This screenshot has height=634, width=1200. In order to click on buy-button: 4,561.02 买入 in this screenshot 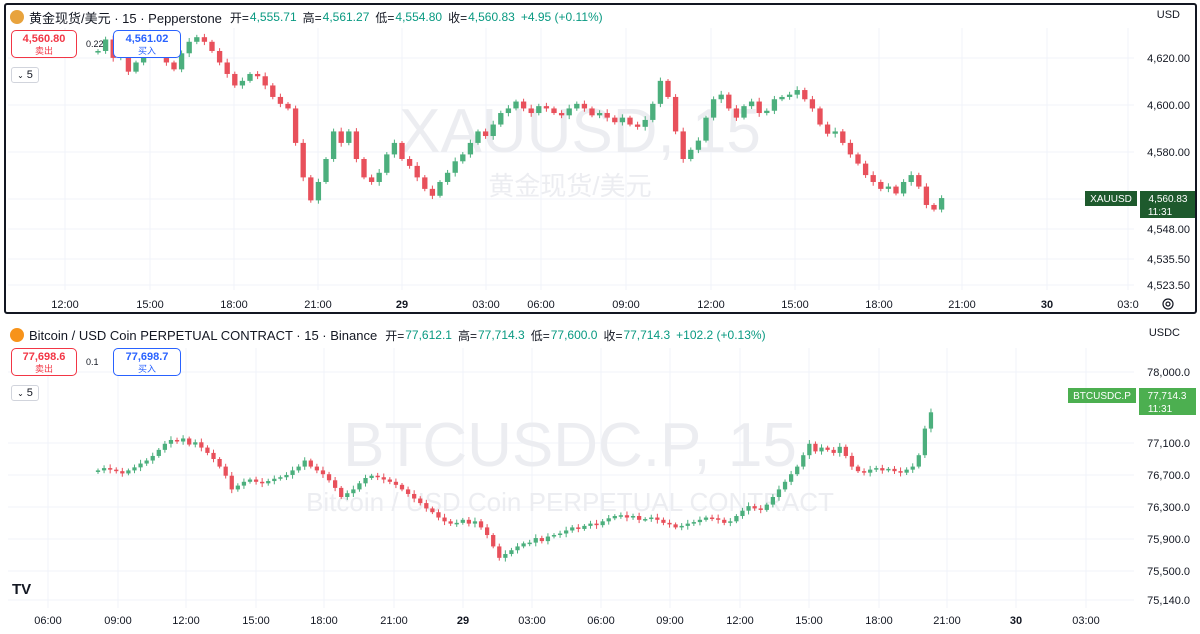, I will do `click(147, 44)`.